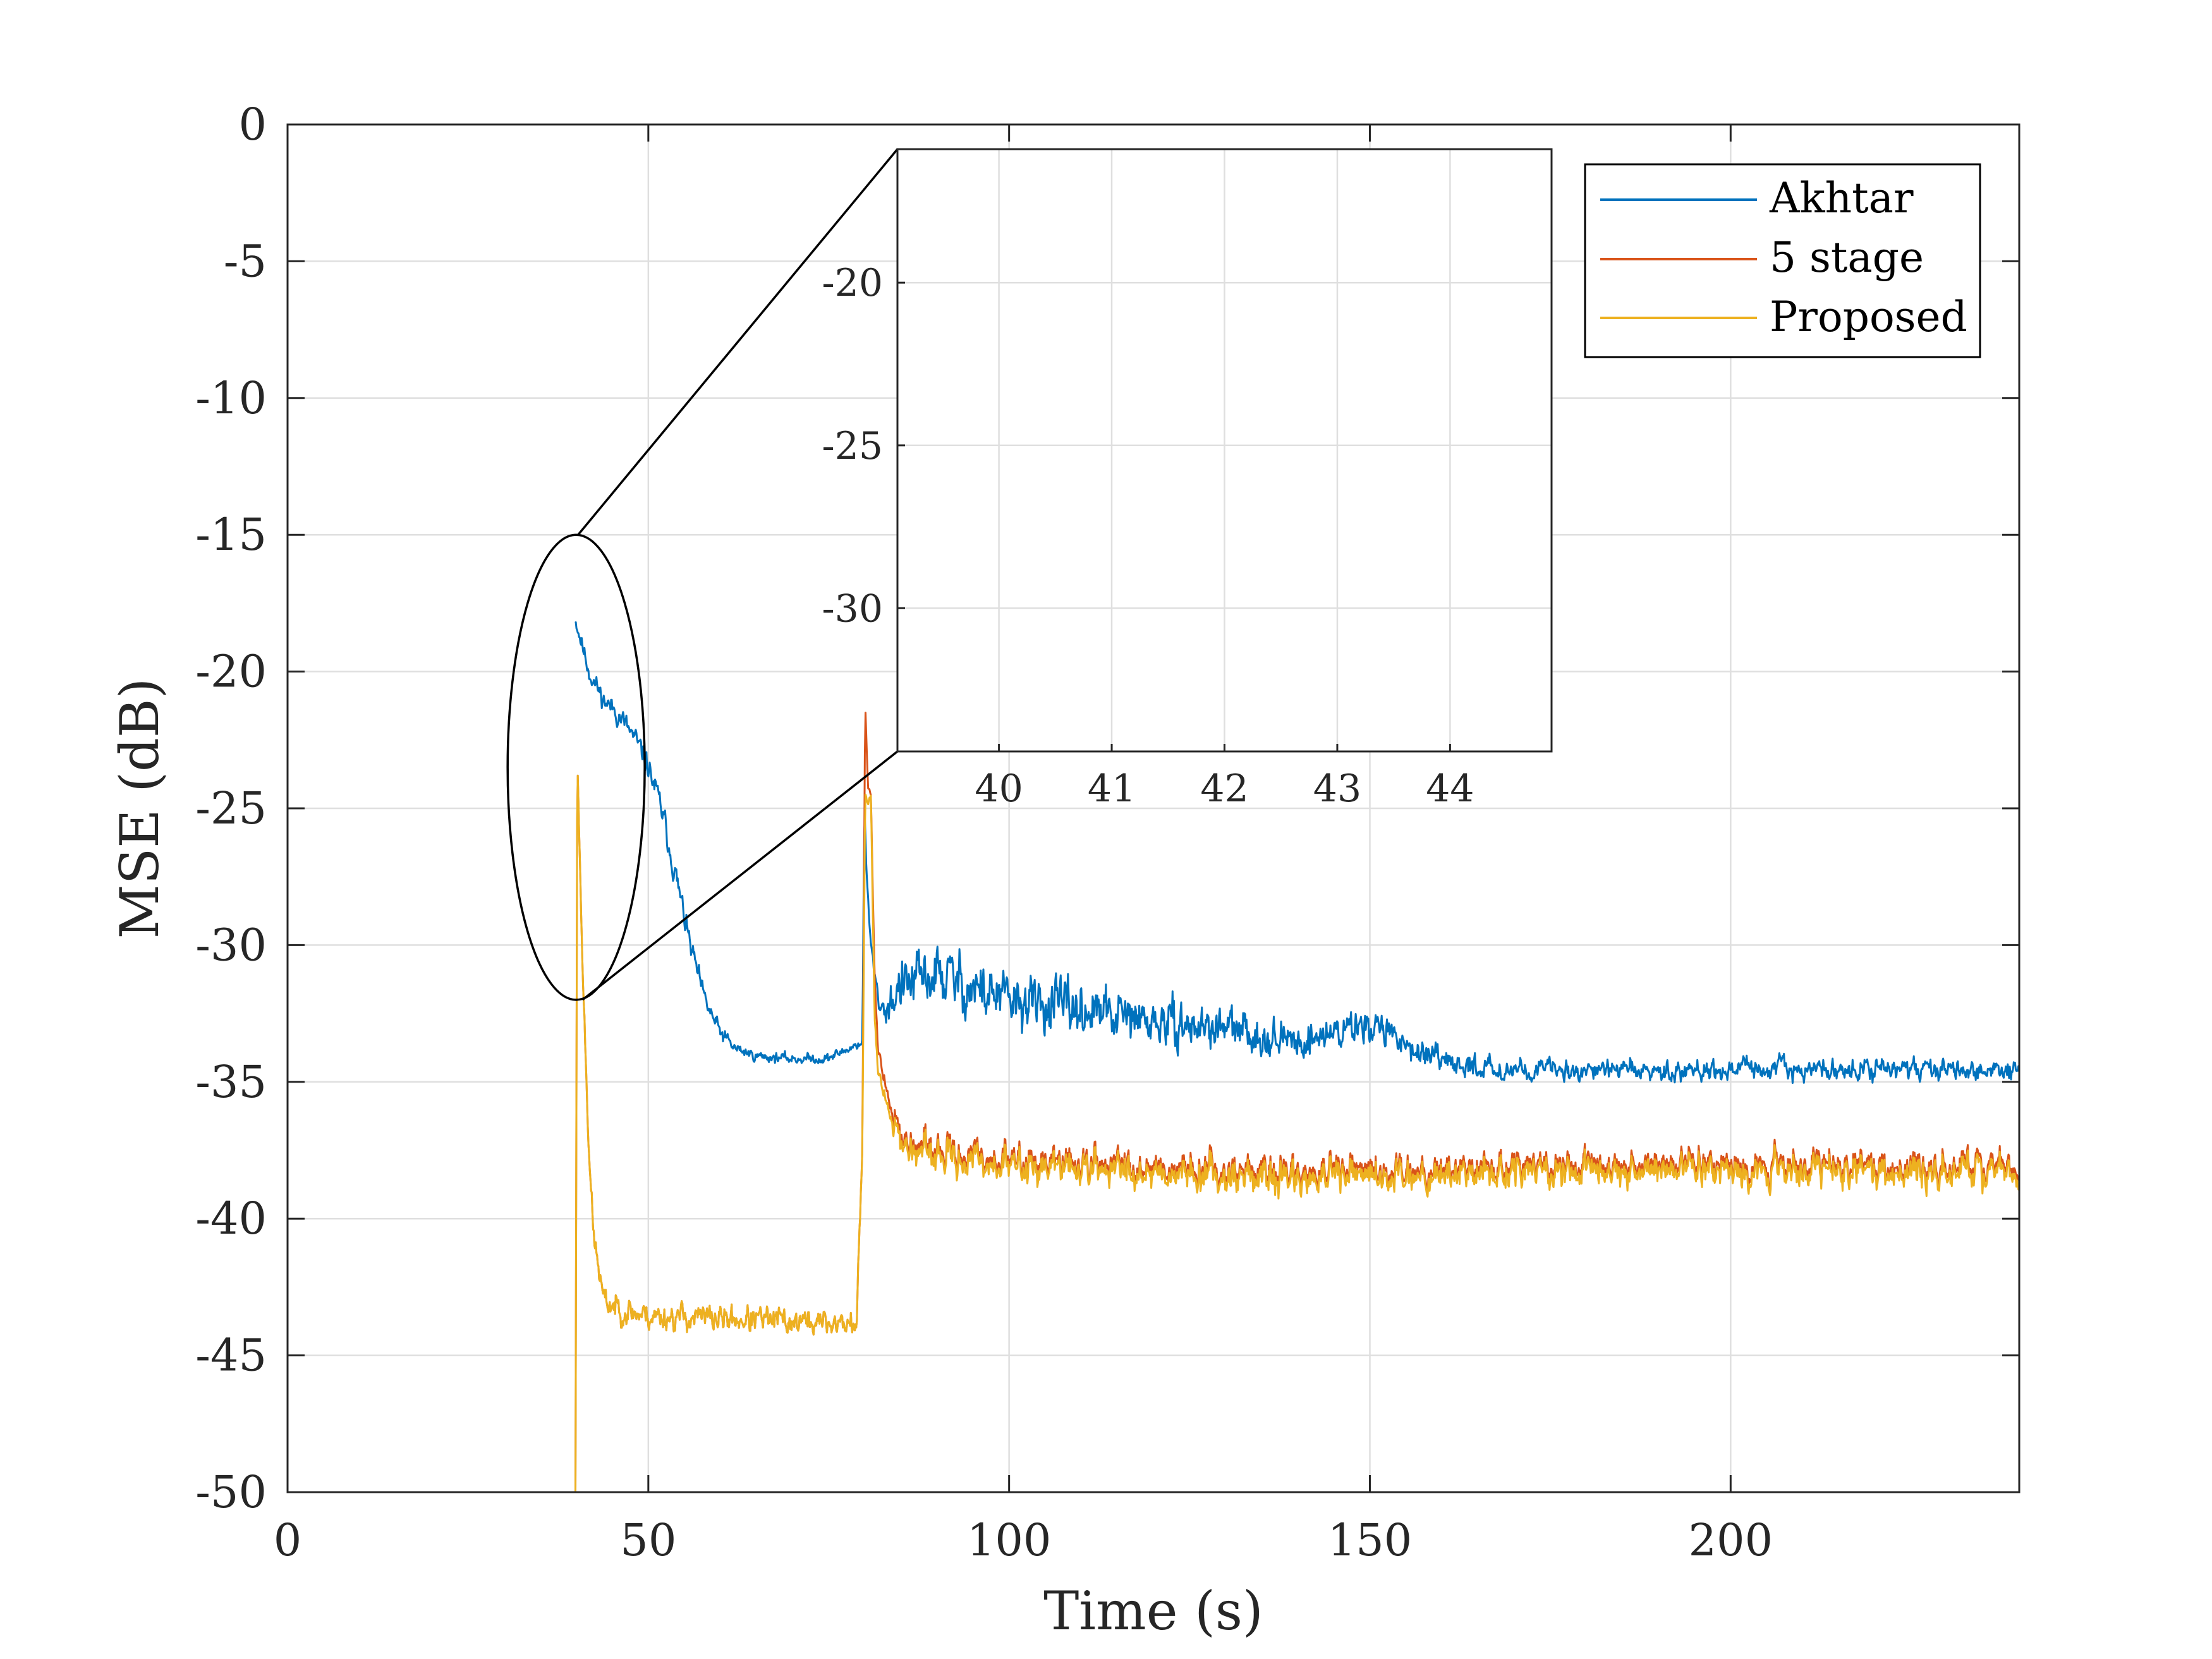 Image resolution: width=2212 pixels, height=1659 pixels. What do you see at coordinates (1174, 516) in the screenshot?
I see `inset-tick-marks` at bounding box center [1174, 516].